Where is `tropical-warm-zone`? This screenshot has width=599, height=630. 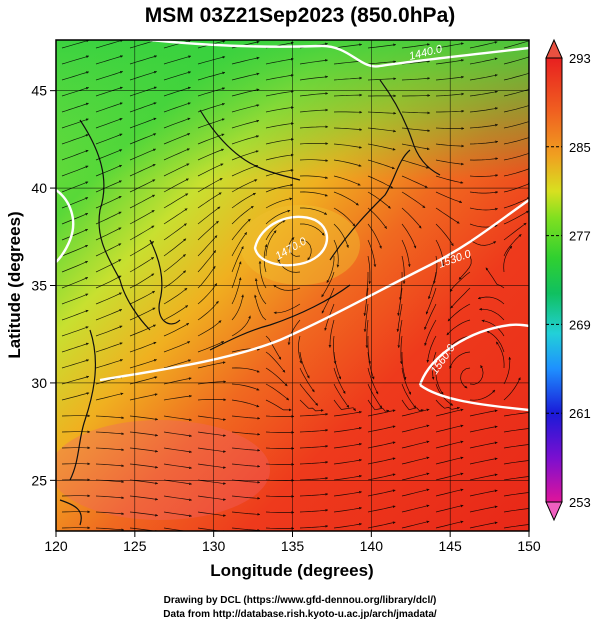
tropical-warm-zone is located at coordinates (160, 470).